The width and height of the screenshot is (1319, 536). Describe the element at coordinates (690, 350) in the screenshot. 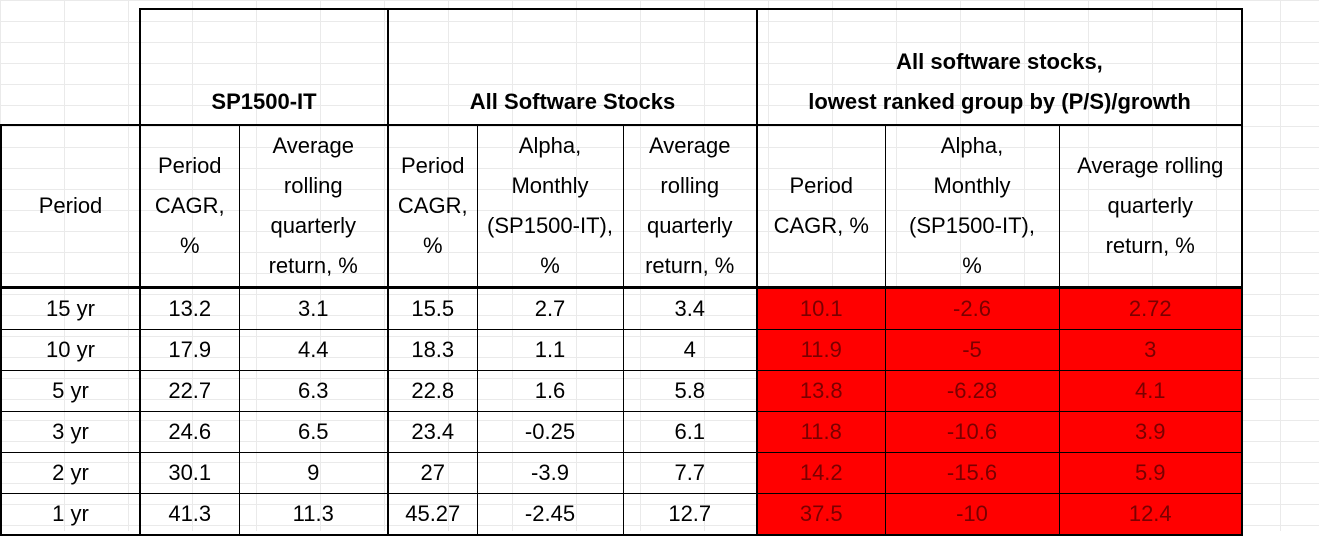

I see `cell-value: 4` at that location.